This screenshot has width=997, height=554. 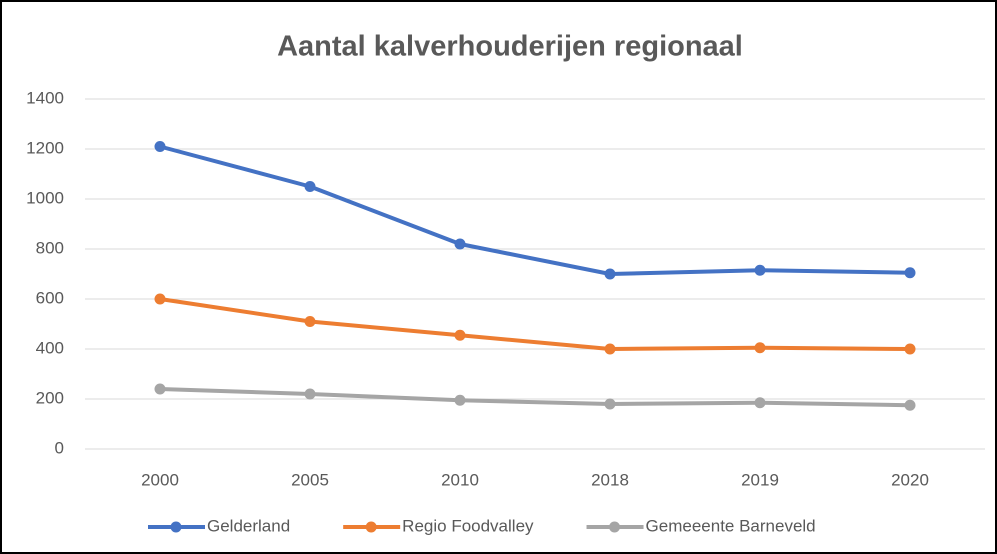 I want to click on y-tick-label: 600, so click(x=50, y=297).